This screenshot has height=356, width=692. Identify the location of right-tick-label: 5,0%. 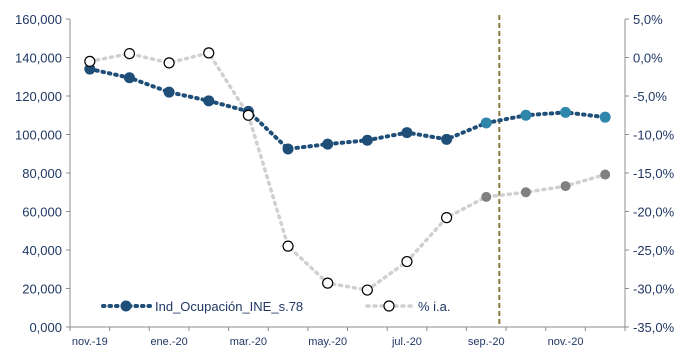
(648, 19).